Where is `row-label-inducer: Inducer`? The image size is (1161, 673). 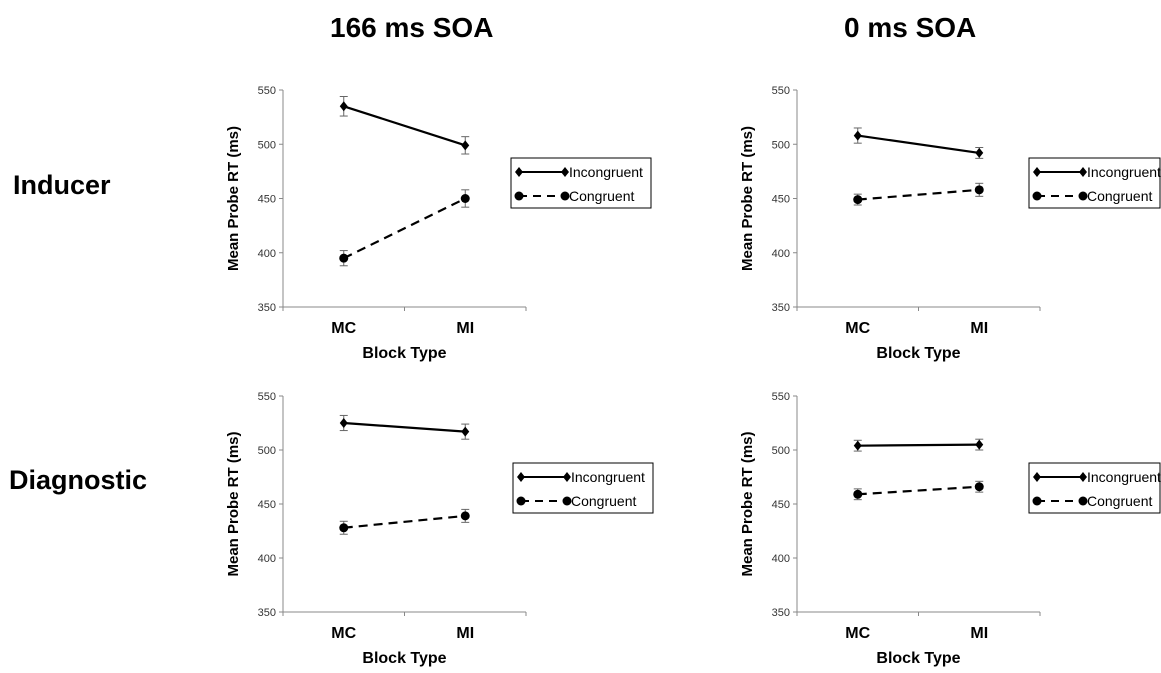 row-label-inducer: Inducer is located at coordinates (62, 185).